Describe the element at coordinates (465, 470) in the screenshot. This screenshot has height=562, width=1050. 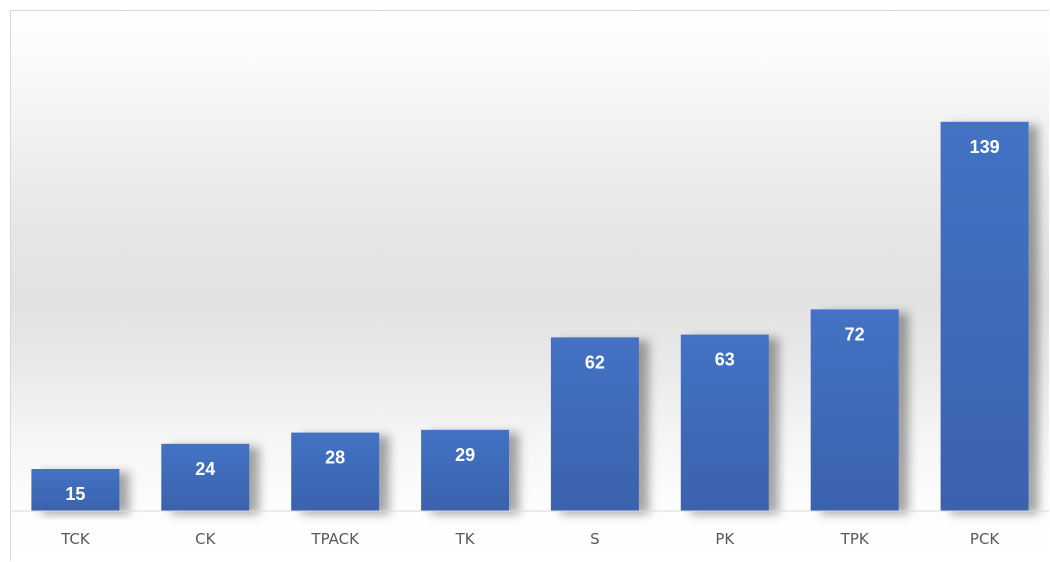
I see `bar-tk` at that location.